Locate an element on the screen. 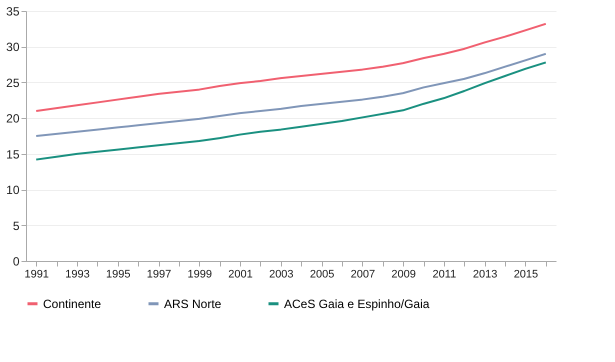  x-tick-label: 1991 is located at coordinates (36, 274).